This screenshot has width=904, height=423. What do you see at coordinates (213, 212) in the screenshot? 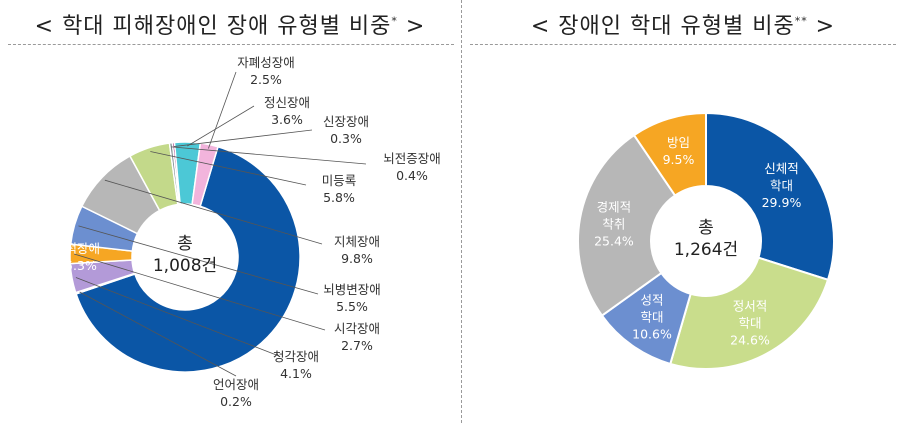
I see `leader-line-지체장애` at bounding box center [213, 212].